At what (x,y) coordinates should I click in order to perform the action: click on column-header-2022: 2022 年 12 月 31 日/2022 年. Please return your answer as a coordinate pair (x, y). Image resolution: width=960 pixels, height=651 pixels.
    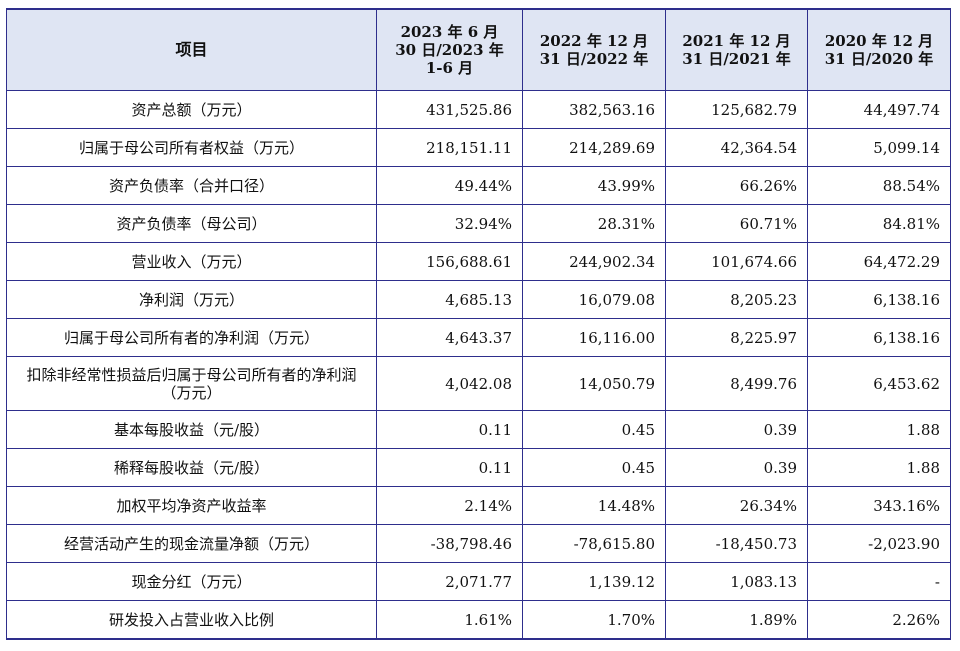
    Looking at the image, I should click on (594, 49).